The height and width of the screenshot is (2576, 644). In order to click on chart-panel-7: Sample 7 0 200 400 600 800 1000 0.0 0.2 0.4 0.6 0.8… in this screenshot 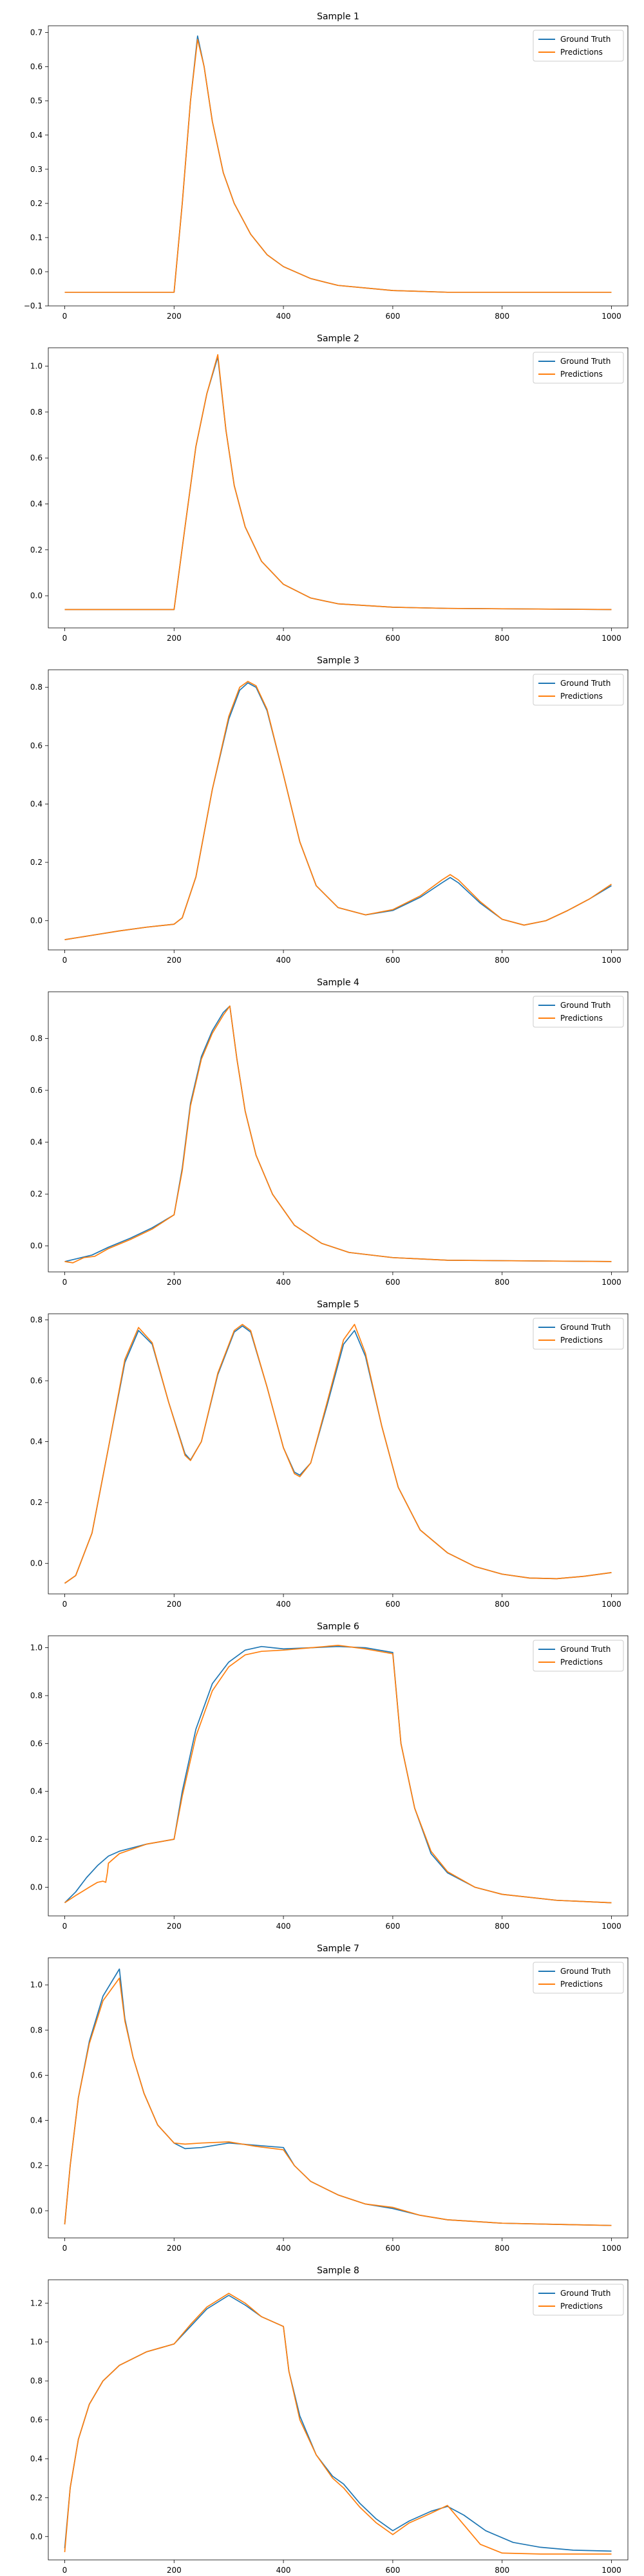, I will do `click(329, 2099)`.